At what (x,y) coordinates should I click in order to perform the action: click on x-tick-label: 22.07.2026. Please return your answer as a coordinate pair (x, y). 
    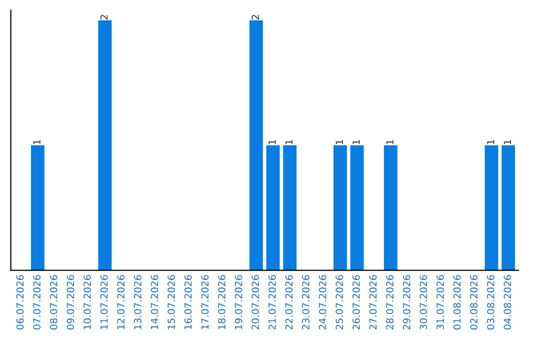
    Looking at the image, I should click on (289, 302).